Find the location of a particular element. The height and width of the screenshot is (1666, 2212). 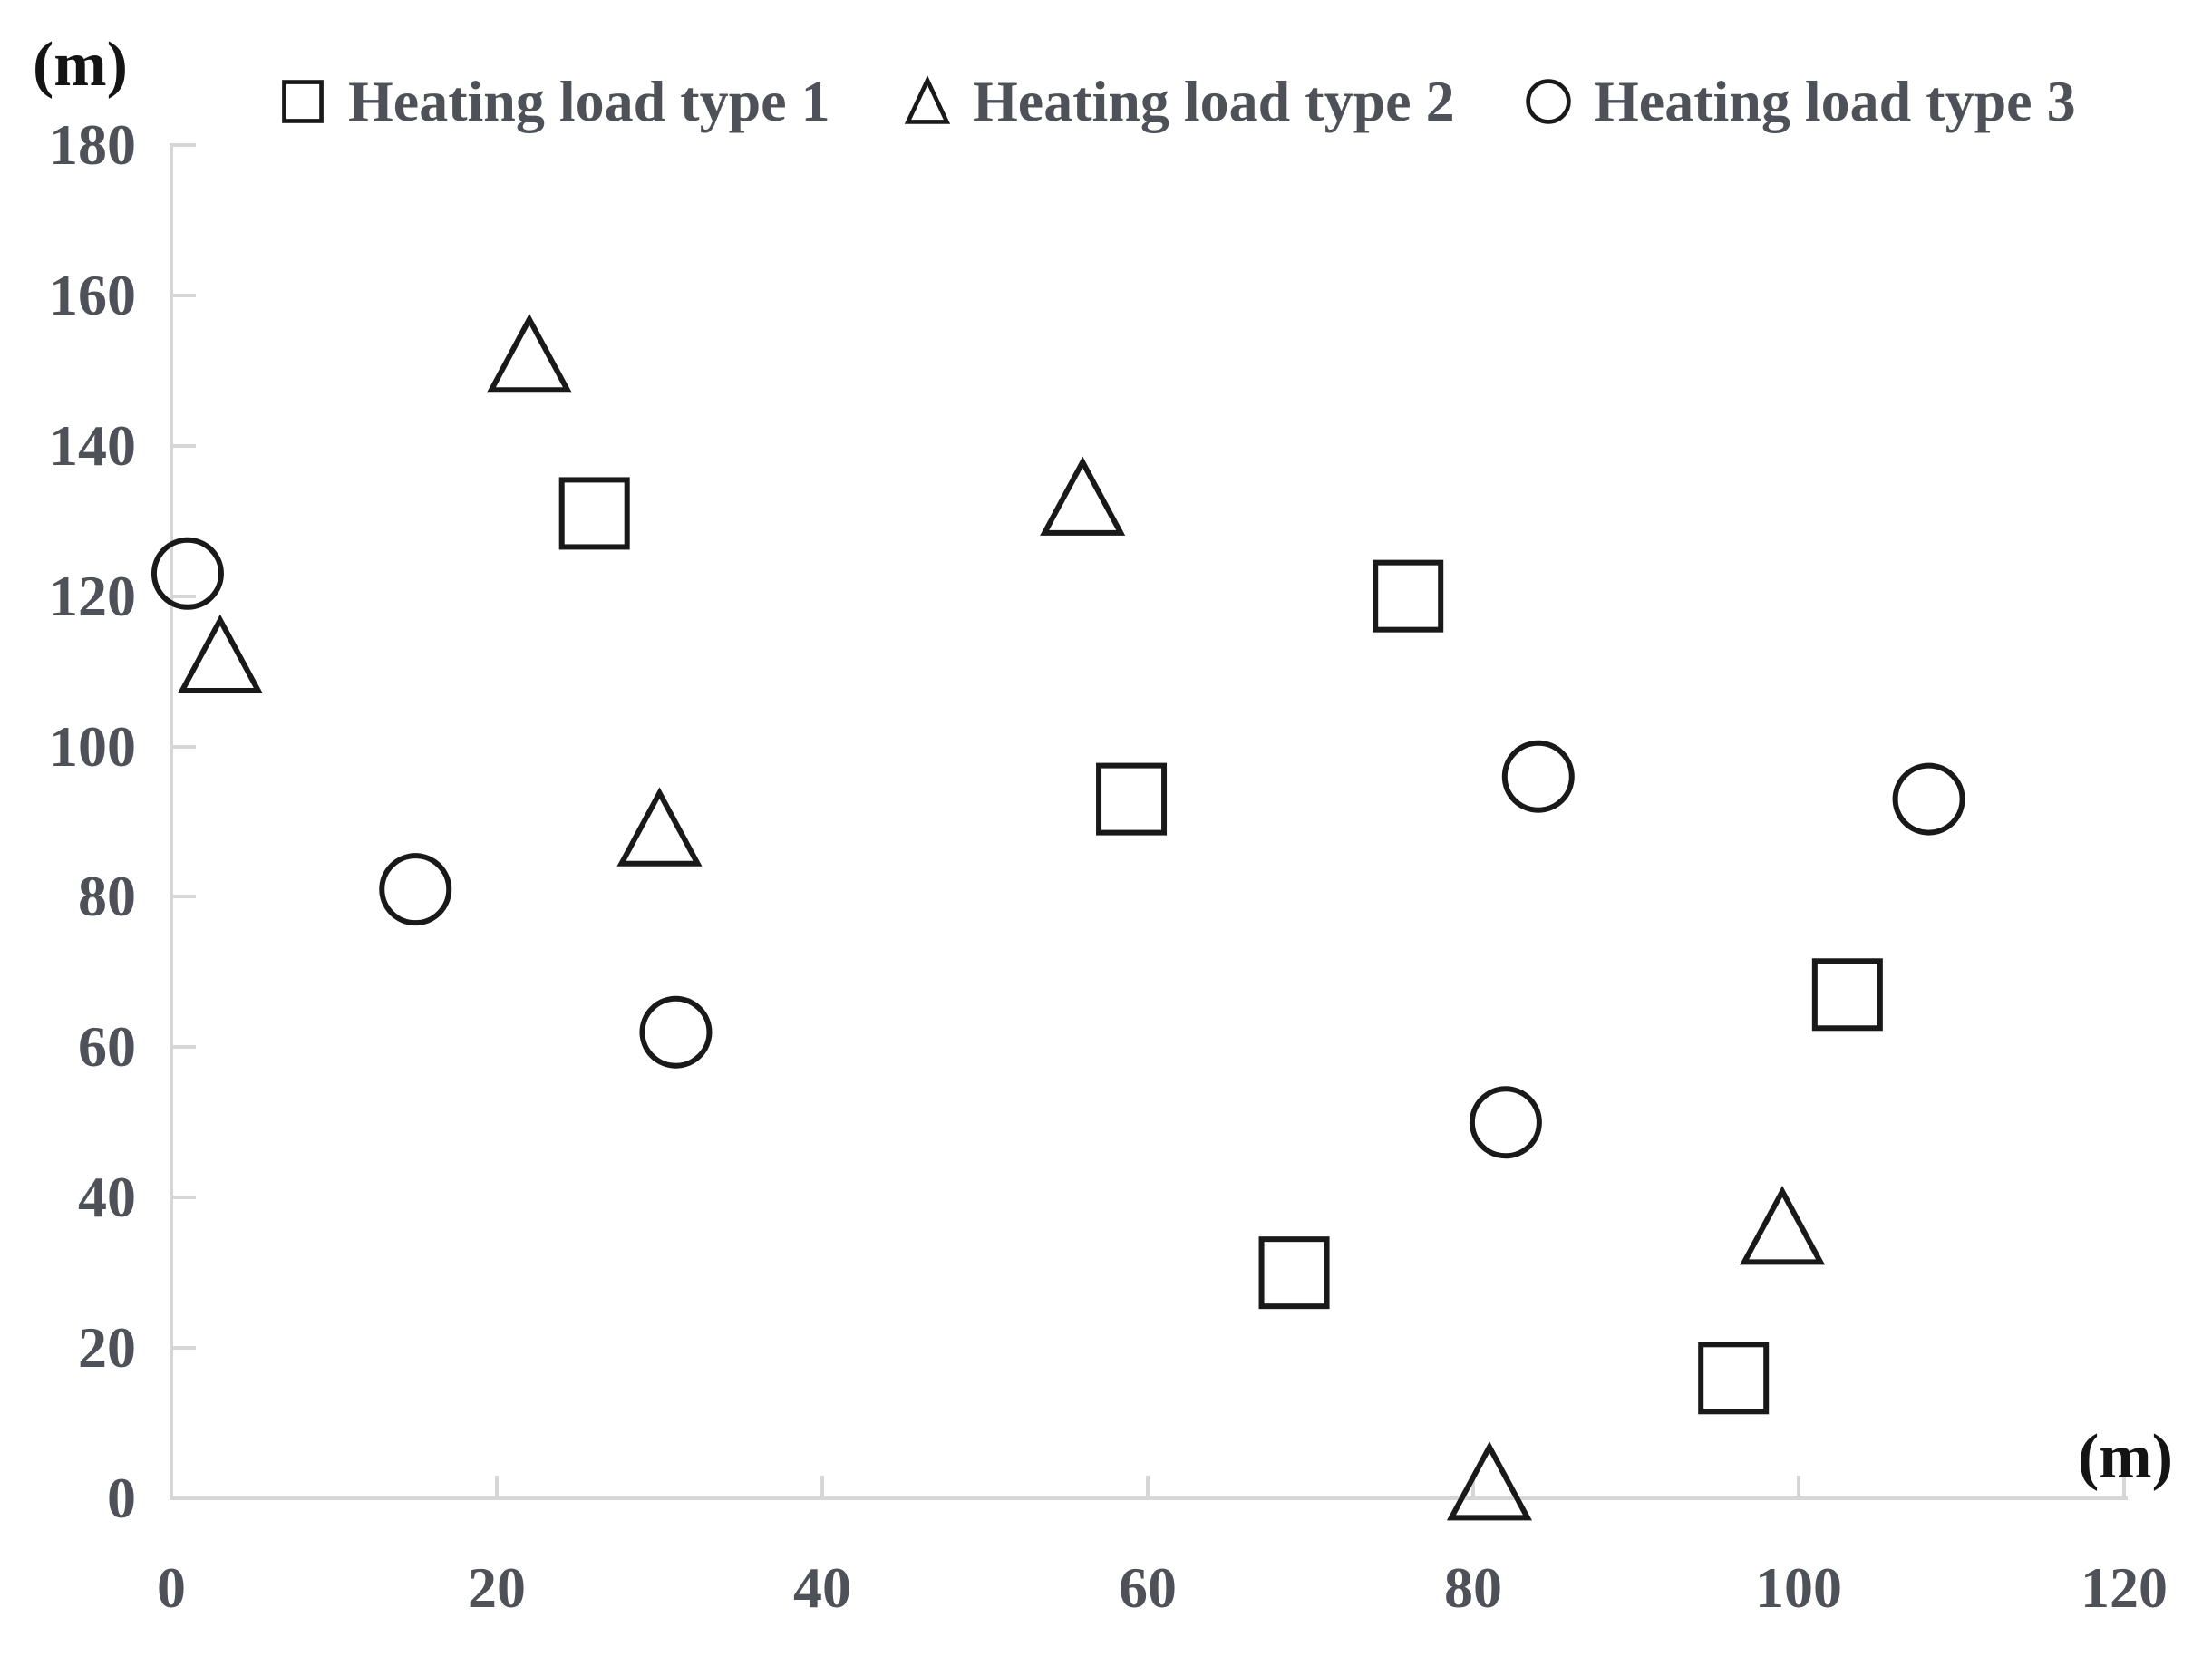

circle-legend-icon is located at coordinates (1548, 101).